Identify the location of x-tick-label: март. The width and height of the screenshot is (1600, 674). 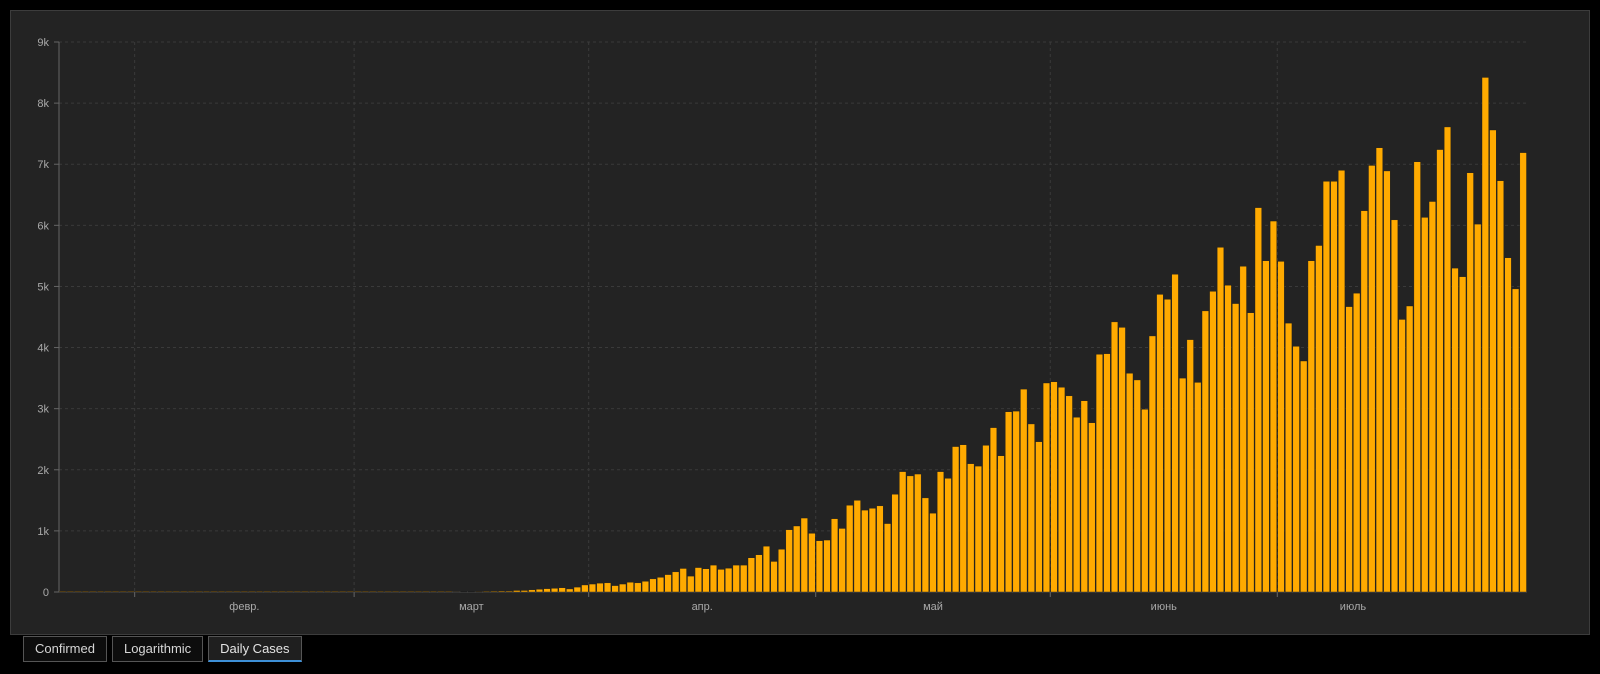
(471, 607).